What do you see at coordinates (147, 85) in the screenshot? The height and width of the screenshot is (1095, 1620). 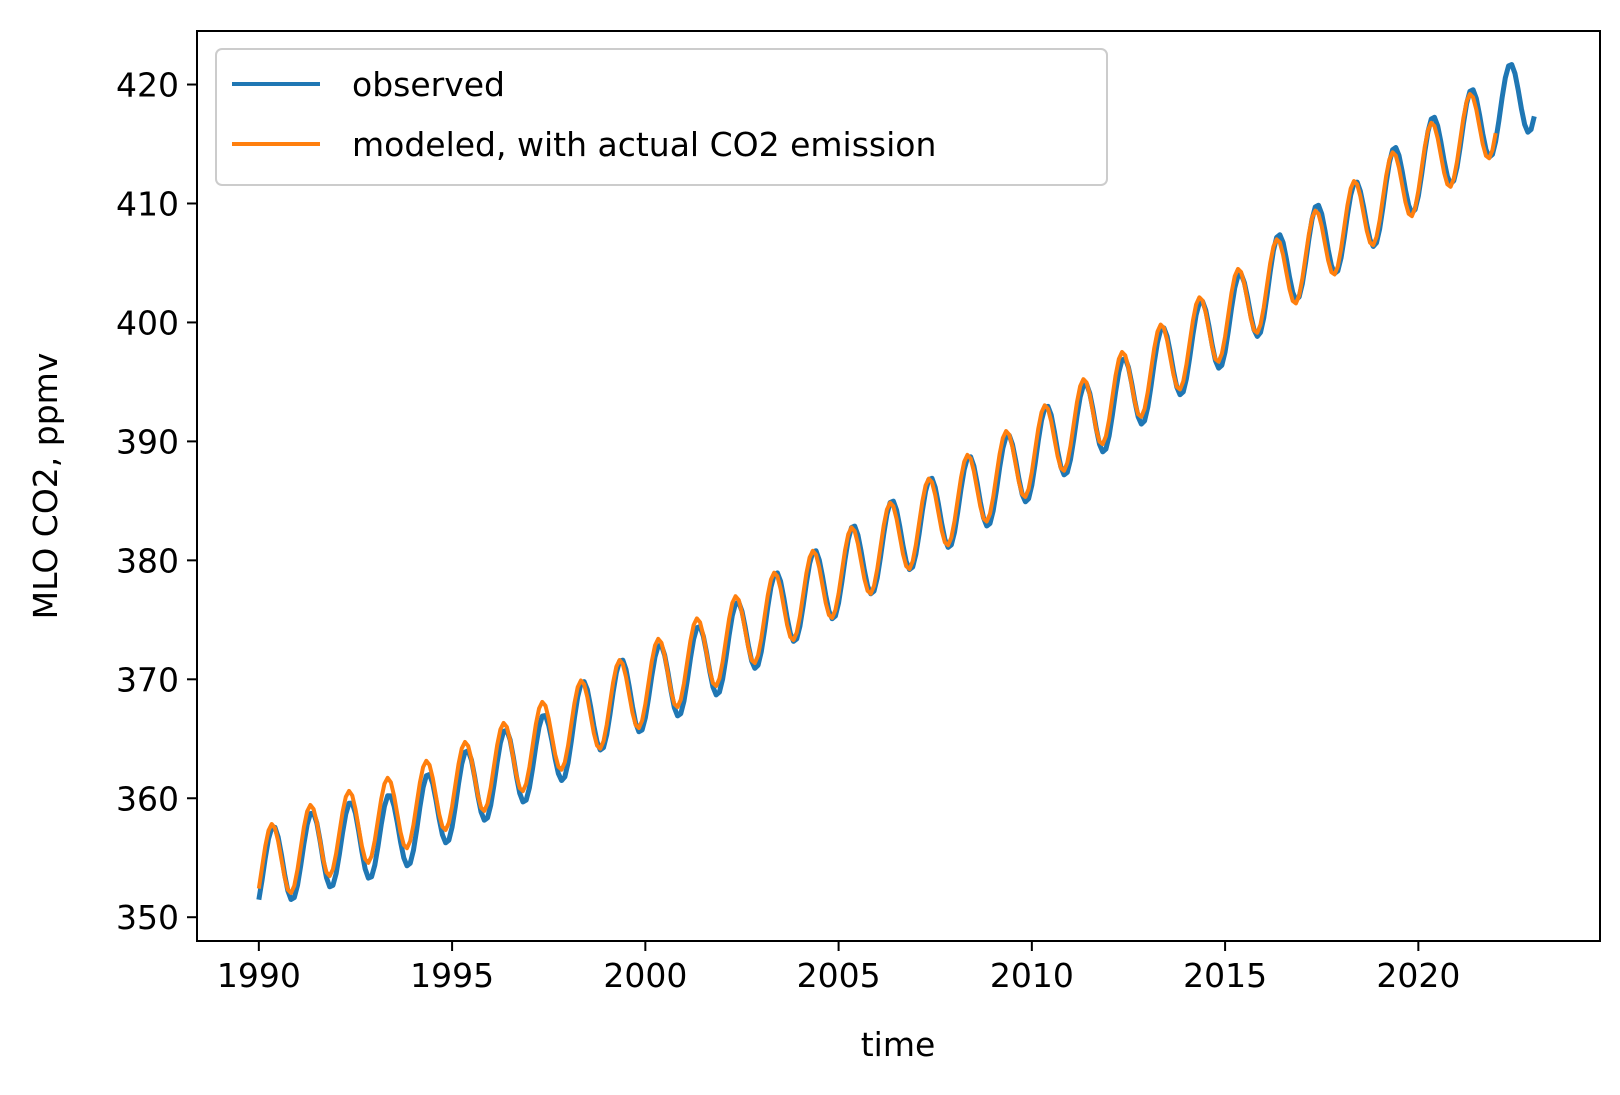 I see `y-tick-label: 420` at bounding box center [147, 85].